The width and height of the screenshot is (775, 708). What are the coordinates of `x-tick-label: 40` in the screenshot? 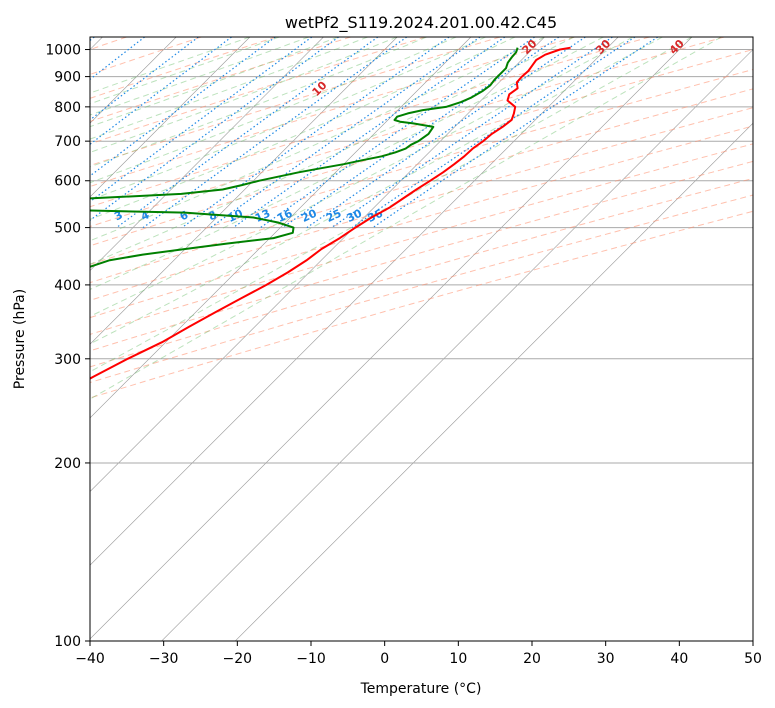 It's located at (679, 659).